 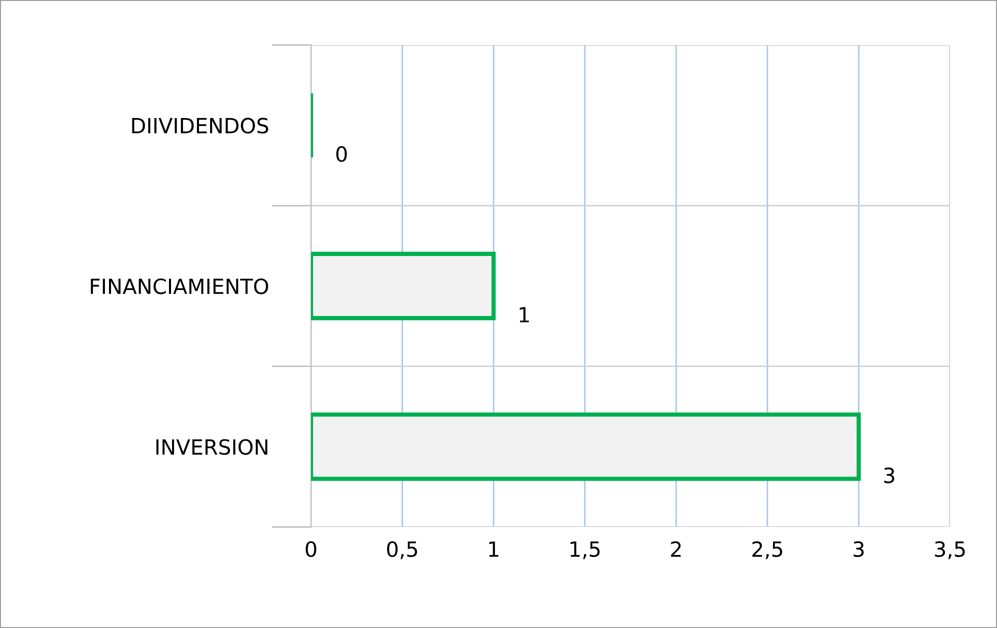 What do you see at coordinates (585, 551) in the screenshot?
I see `x-tick-label: 1,5` at bounding box center [585, 551].